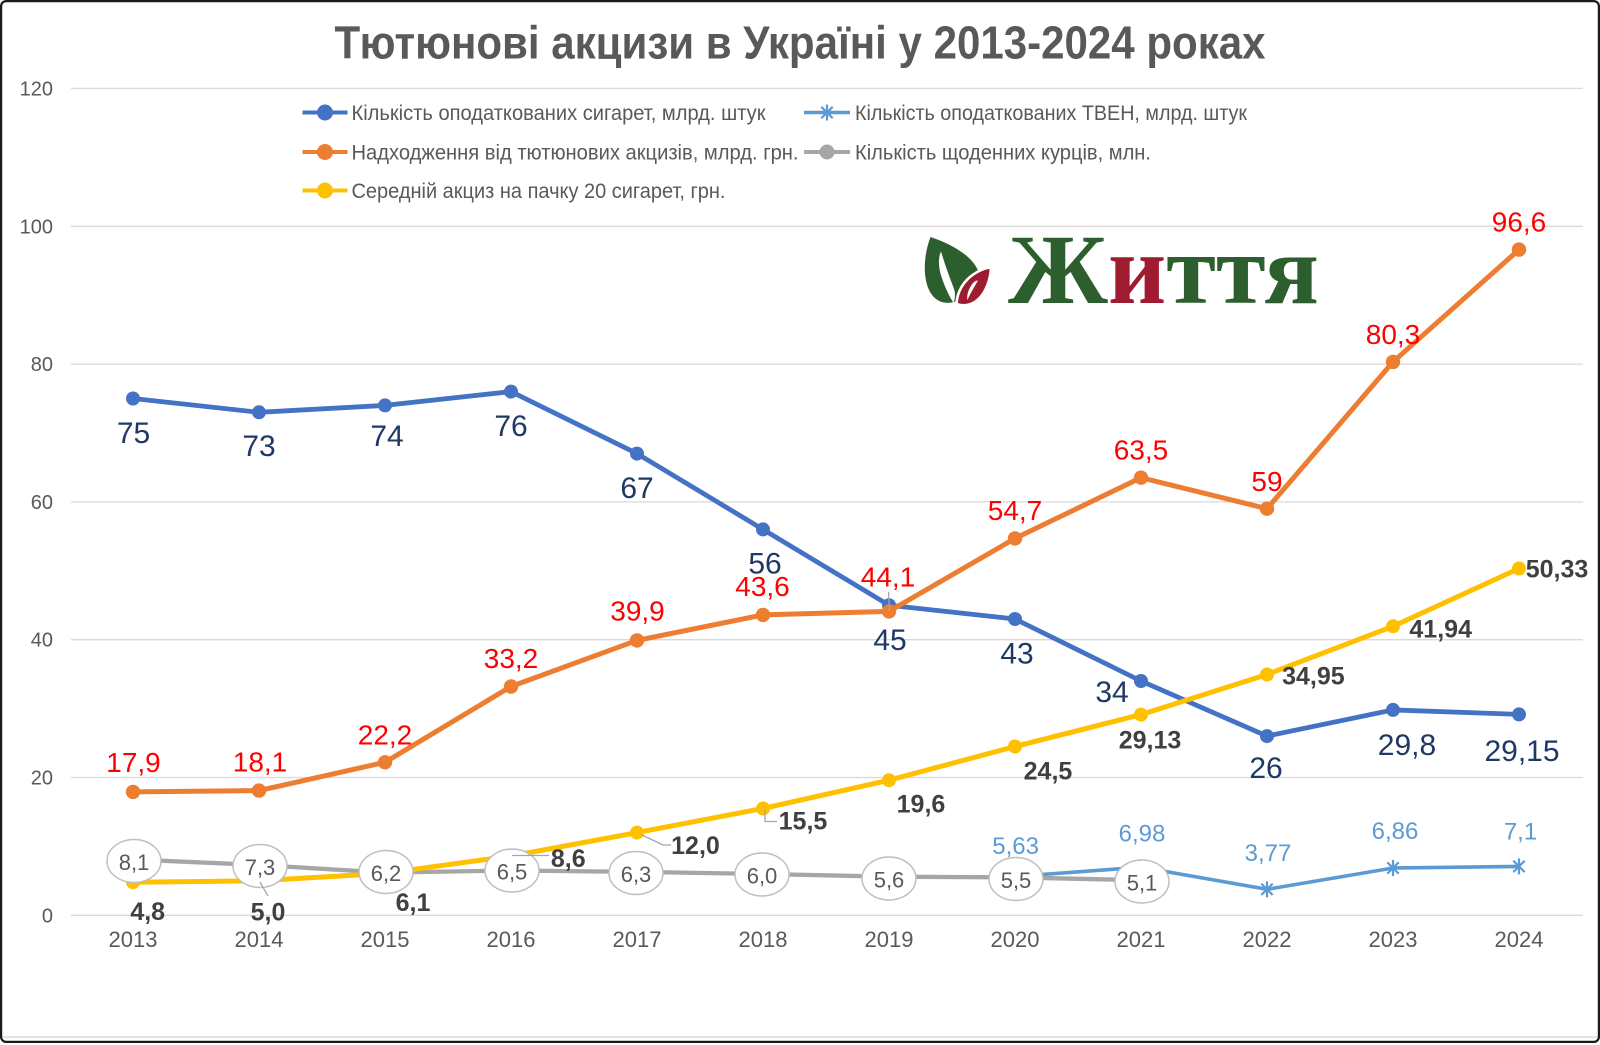 This screenshot has width=1600, height=1045. Describe the element at coordinates (888, 576) in the screenshot. I see `svg-text: 44,1` at that location.